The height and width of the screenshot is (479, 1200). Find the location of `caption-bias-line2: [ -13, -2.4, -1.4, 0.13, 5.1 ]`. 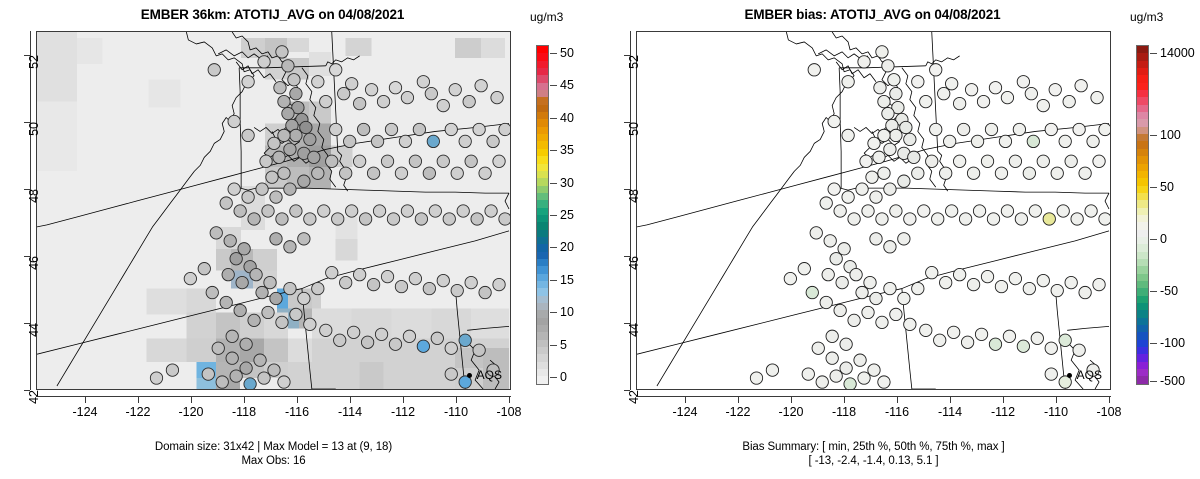

caption-bias-line2: [ -13, -2.4, -1.4, 0.13, 5.1 ] is located at coordinates (873, 461).